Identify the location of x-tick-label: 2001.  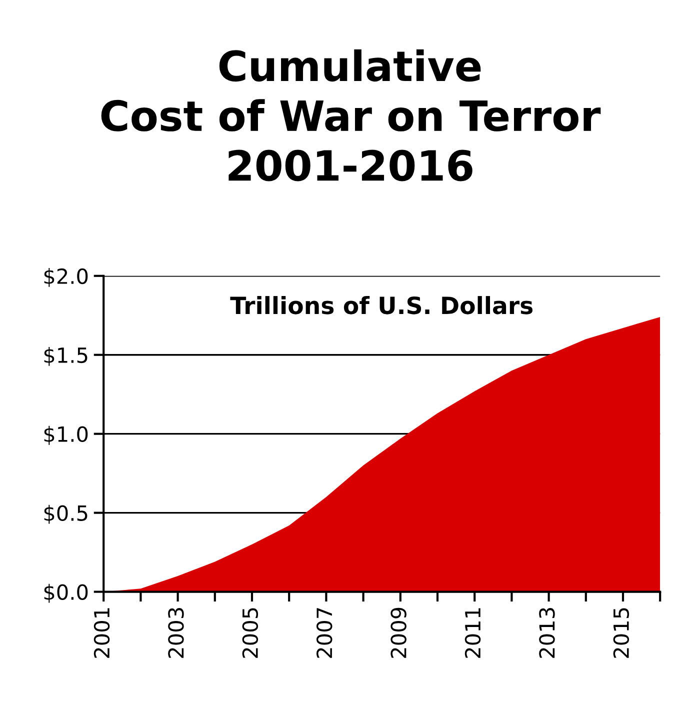
(102, 633).